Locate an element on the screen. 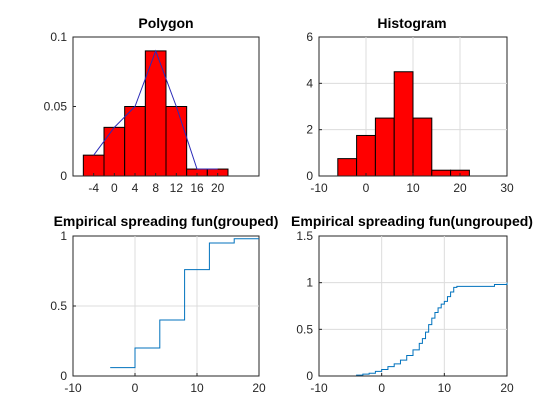 The width and height of the screenshot is (560, 420). ecdf-grouped-title: Empirical spreading fun(grouped) is located at coordinates (166, 221).